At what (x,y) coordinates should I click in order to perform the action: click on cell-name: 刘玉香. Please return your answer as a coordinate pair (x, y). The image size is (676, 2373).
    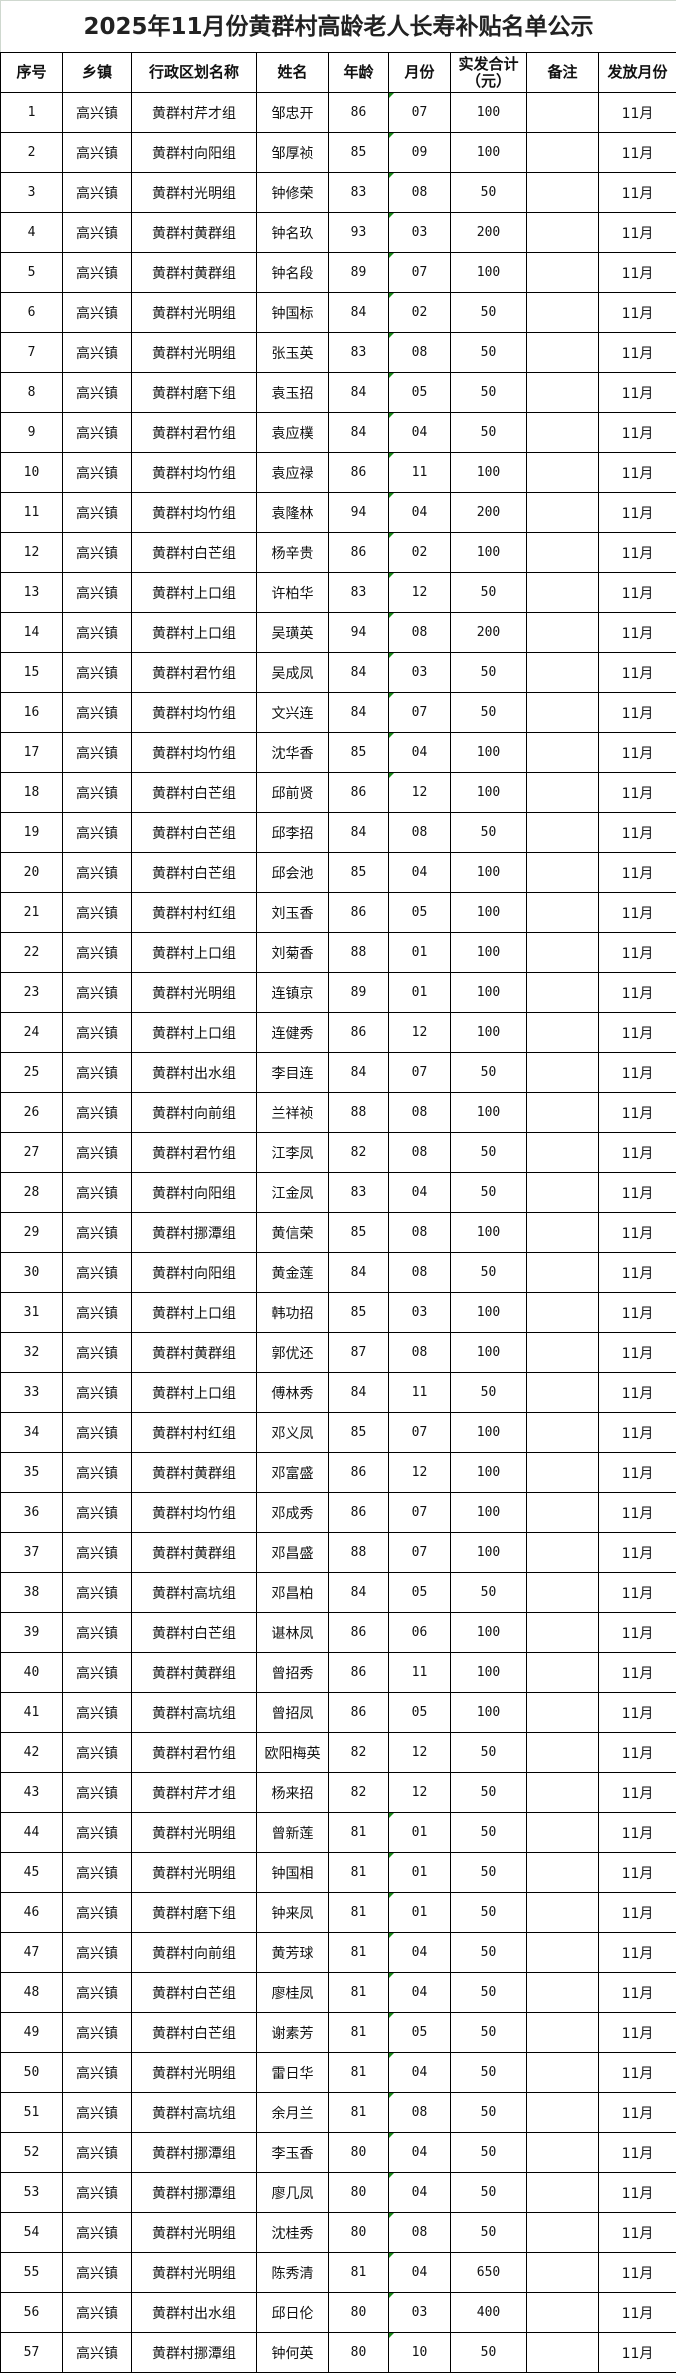
    Looking at the image, I should click on (292, 912).